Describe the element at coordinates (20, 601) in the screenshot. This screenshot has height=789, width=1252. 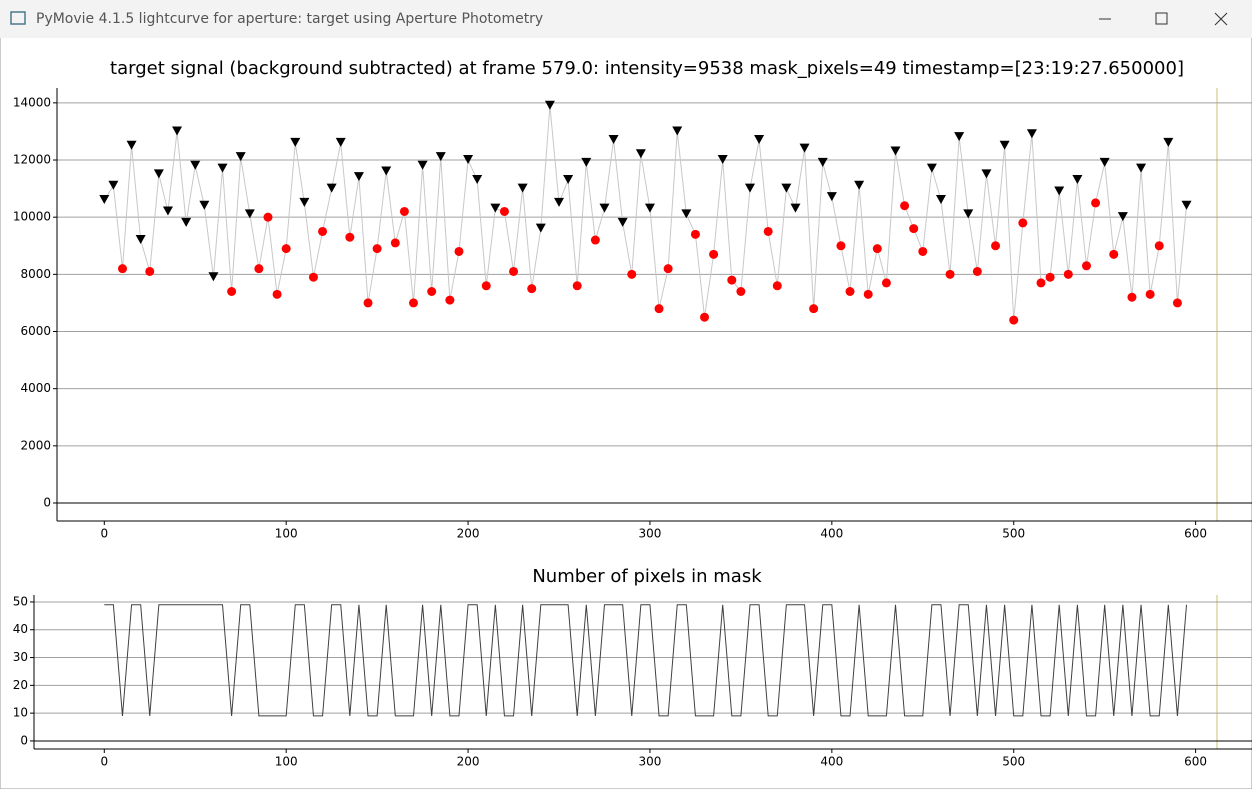
I see `y-tick-label: 50` at that location.